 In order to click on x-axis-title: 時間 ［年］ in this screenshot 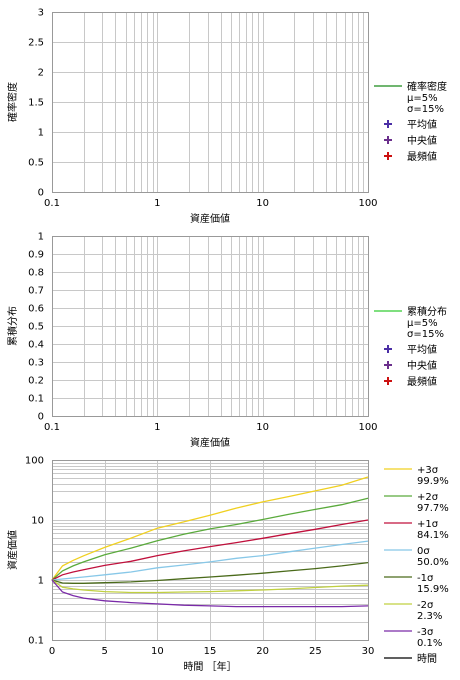, I will do `click(209, 666)`.